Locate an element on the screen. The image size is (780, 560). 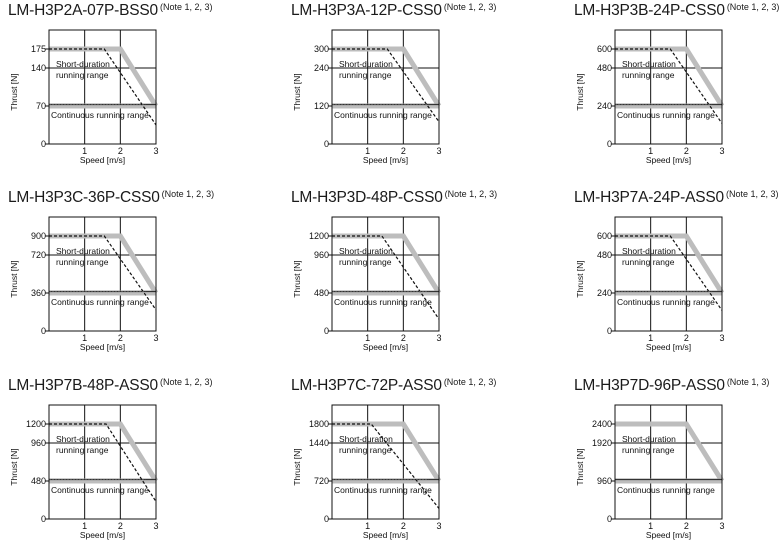
model-name: LM-H3P3B-24P-CSS0 is located at coordinates (649, 10).